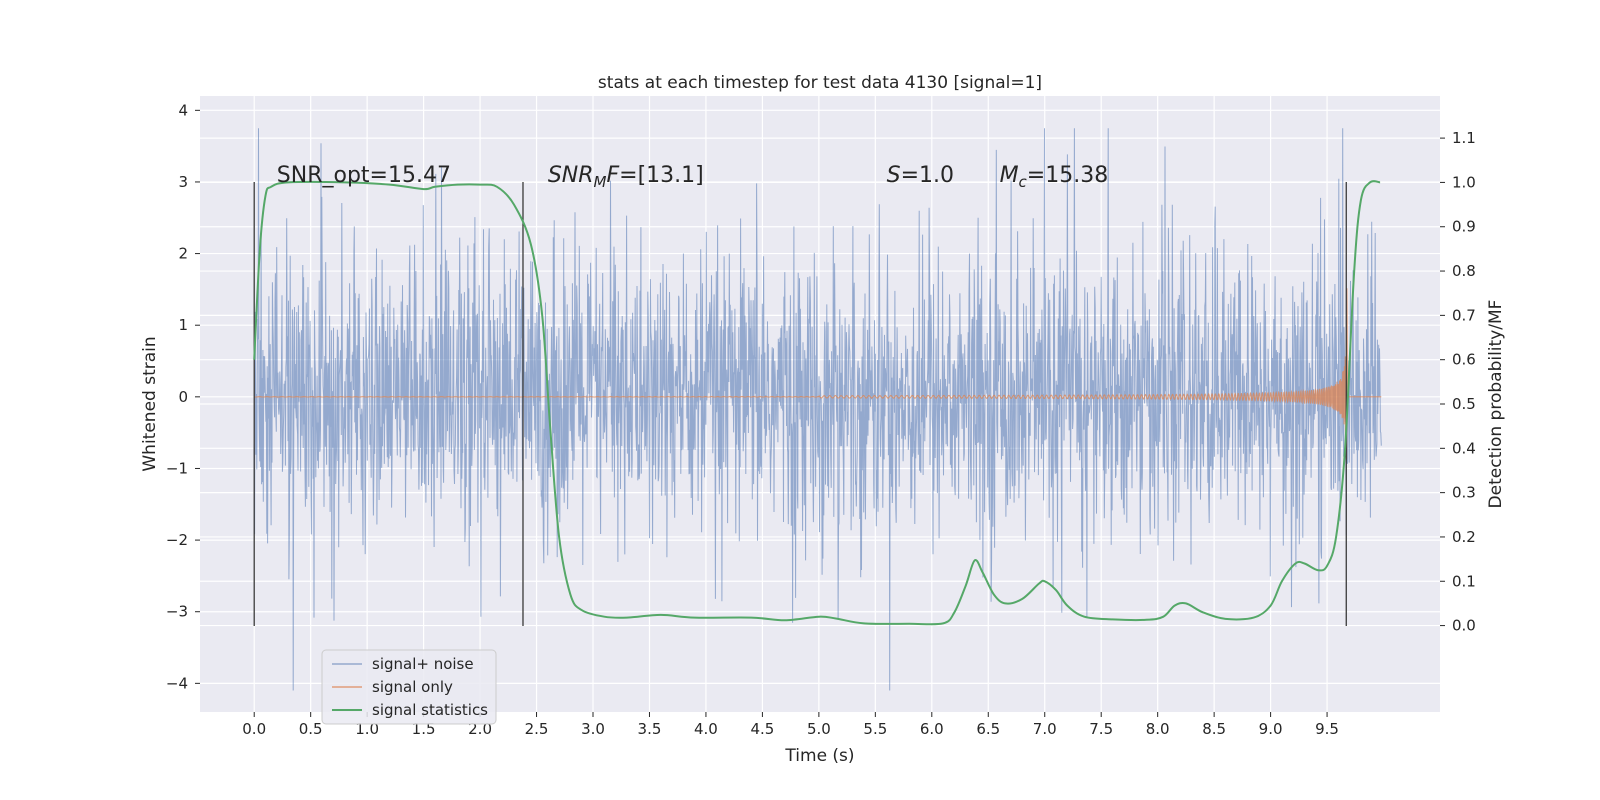 This screenshot has width=1600, height=800. I want to click on y-right-axis-label: Detection probability/MF, so click(1496, 404).